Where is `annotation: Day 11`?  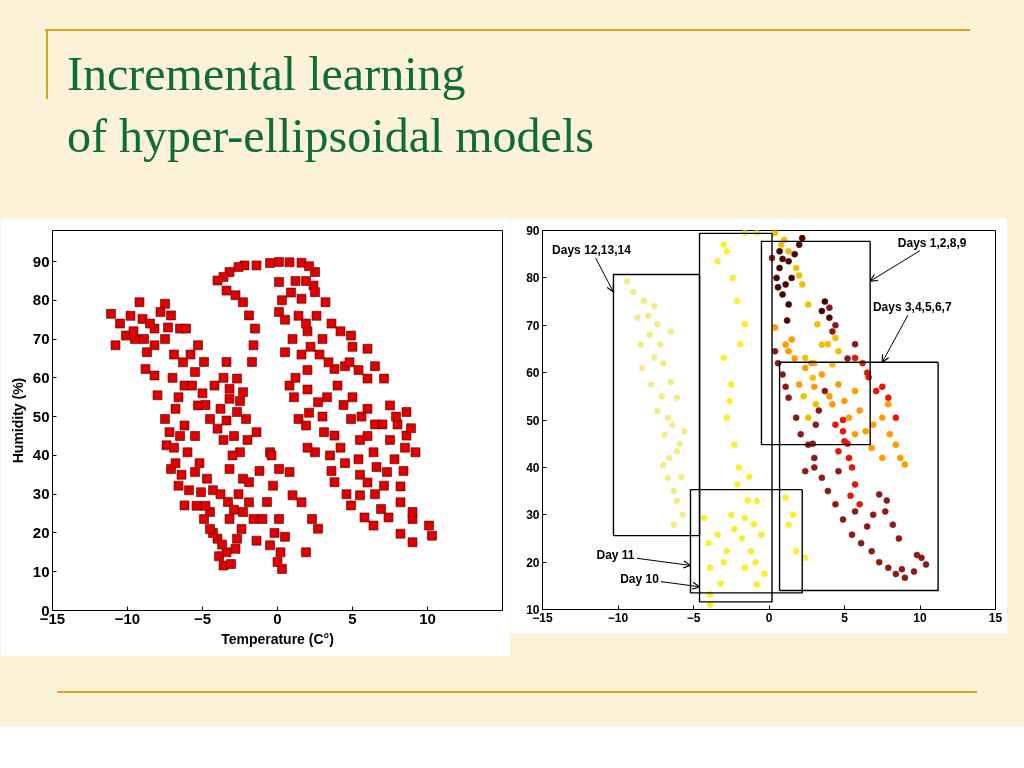
annotation: Day 11 is located at coordinates (615, 555).